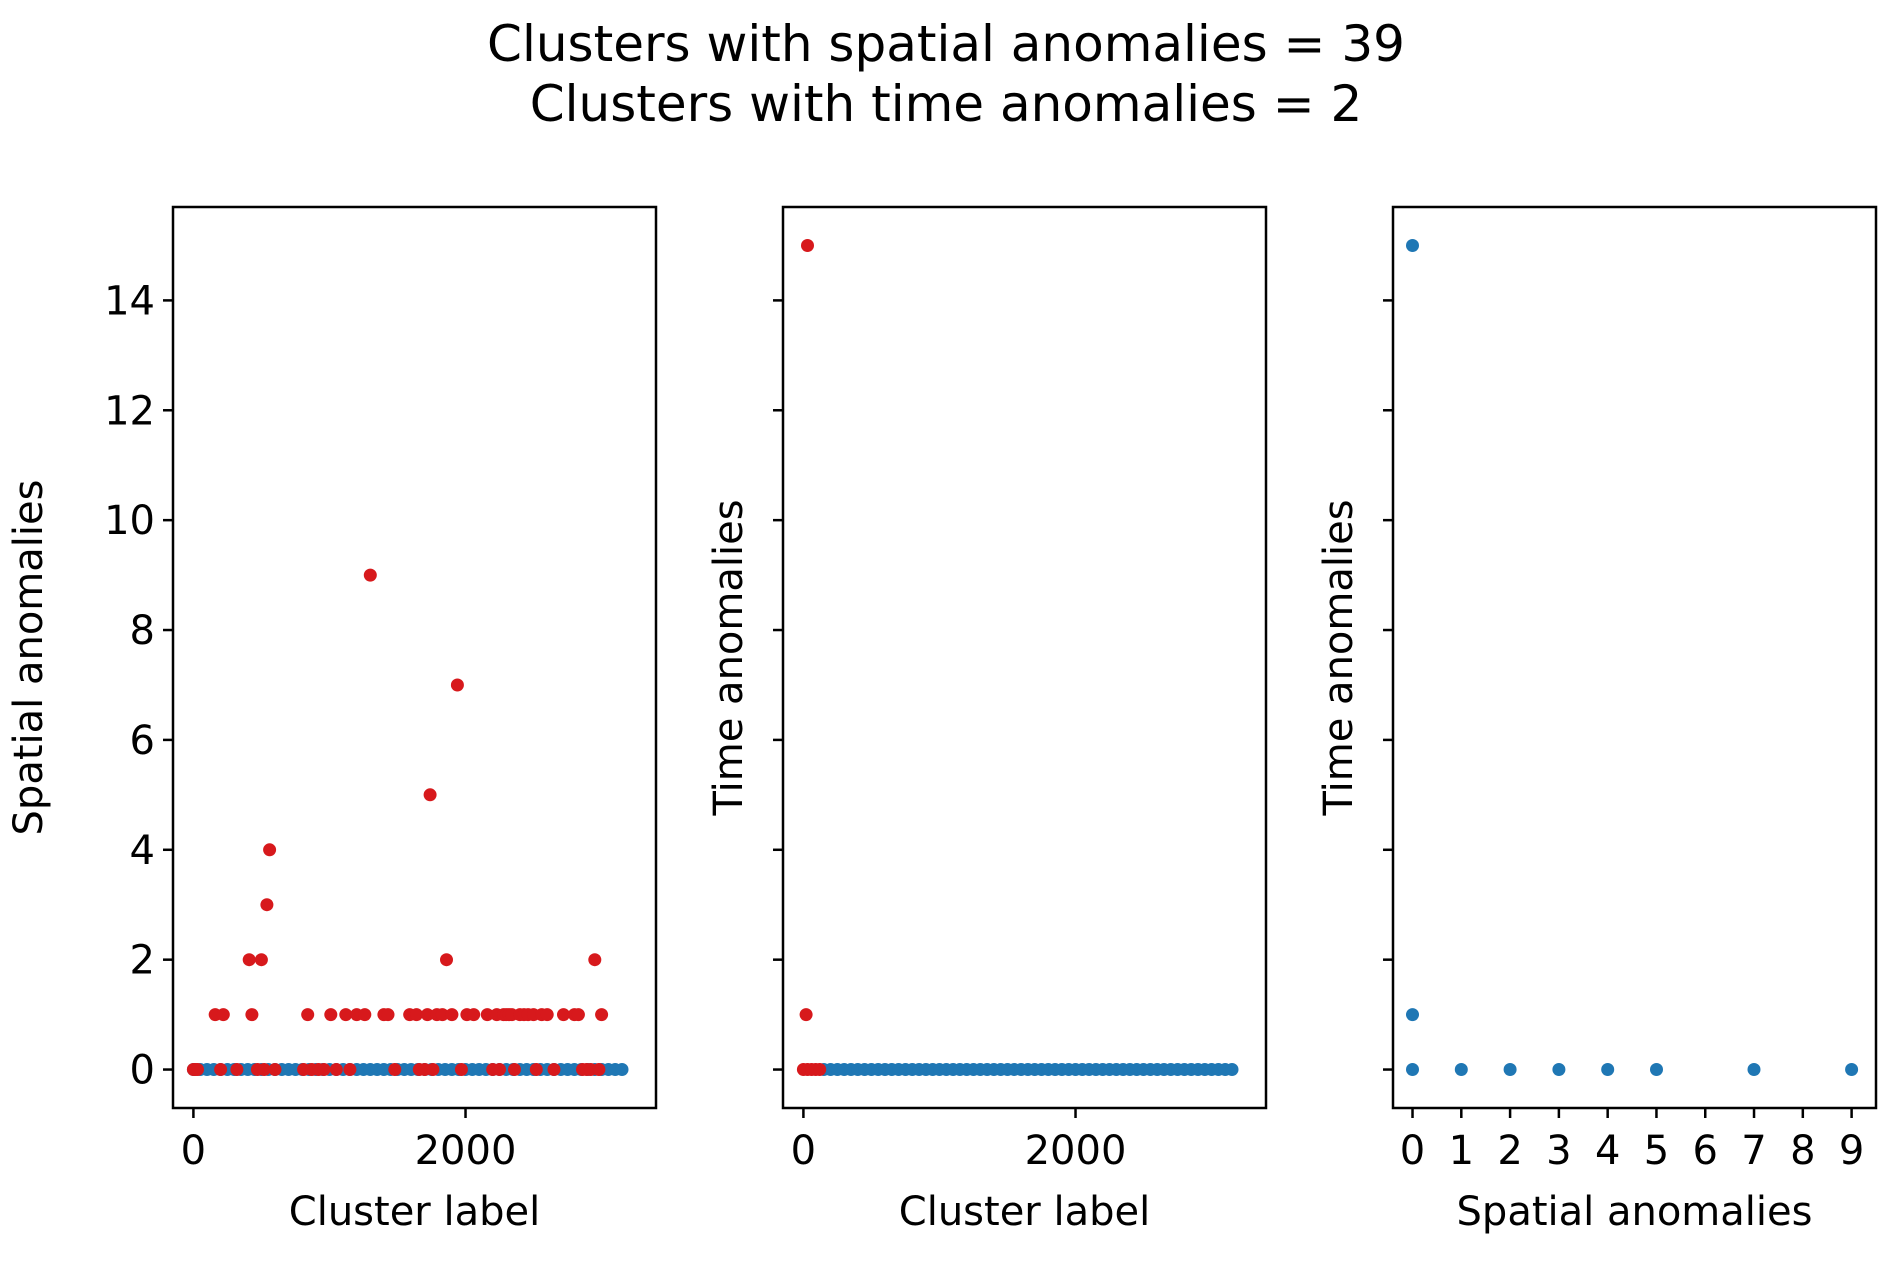 This screenshot has height=1265, width=1892. I want to click on y-tick-label-0: 0, so click(142, 1071).